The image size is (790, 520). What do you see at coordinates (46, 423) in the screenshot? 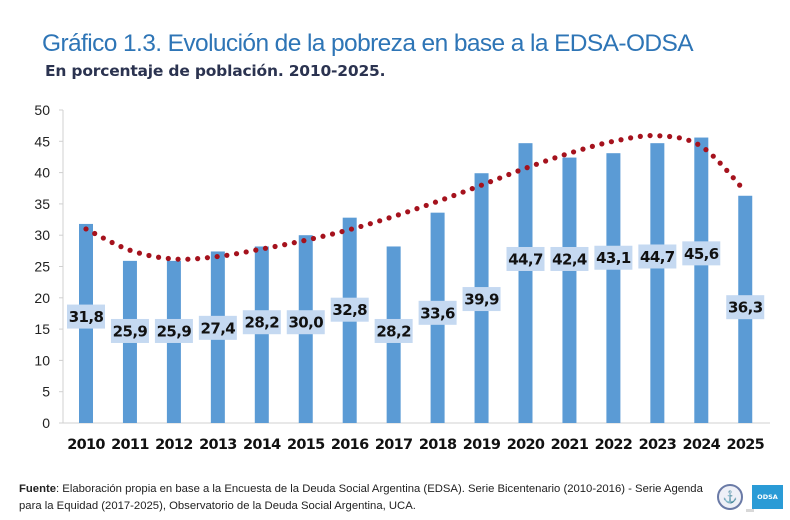
I see `y-tick-label: 0` at bounding box center [46, 423].